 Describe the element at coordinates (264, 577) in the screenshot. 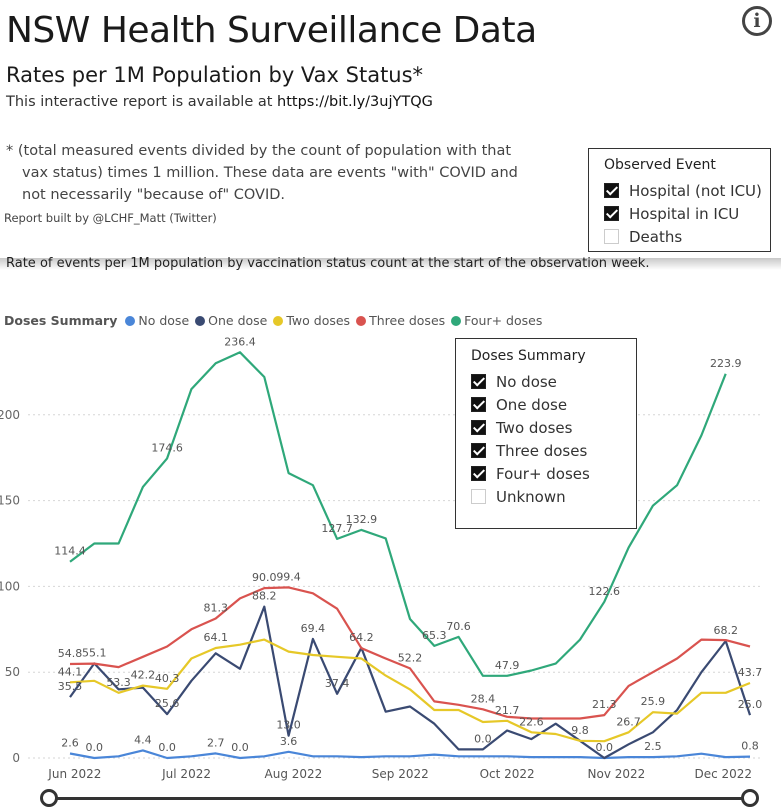

I see `data-label: 90.0` at that location.